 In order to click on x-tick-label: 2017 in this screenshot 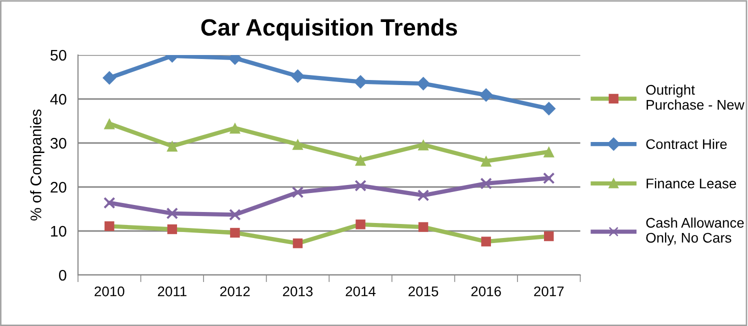, I will do `click(549, 291)`.